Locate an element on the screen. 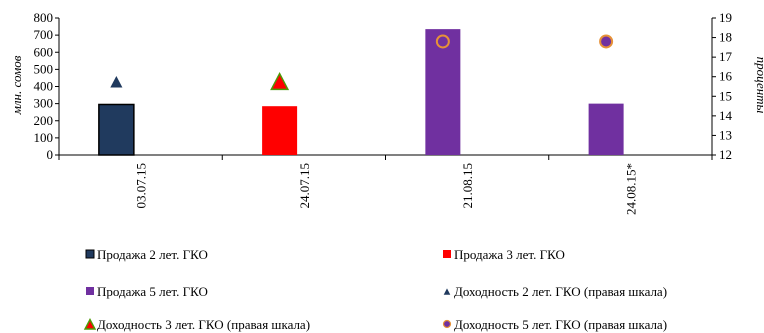 The height and width of the screenshot is (333, 764). legend-entry: Доходность 3 лет. ГКО (правая шкала) is located at coordinates (196, 324).